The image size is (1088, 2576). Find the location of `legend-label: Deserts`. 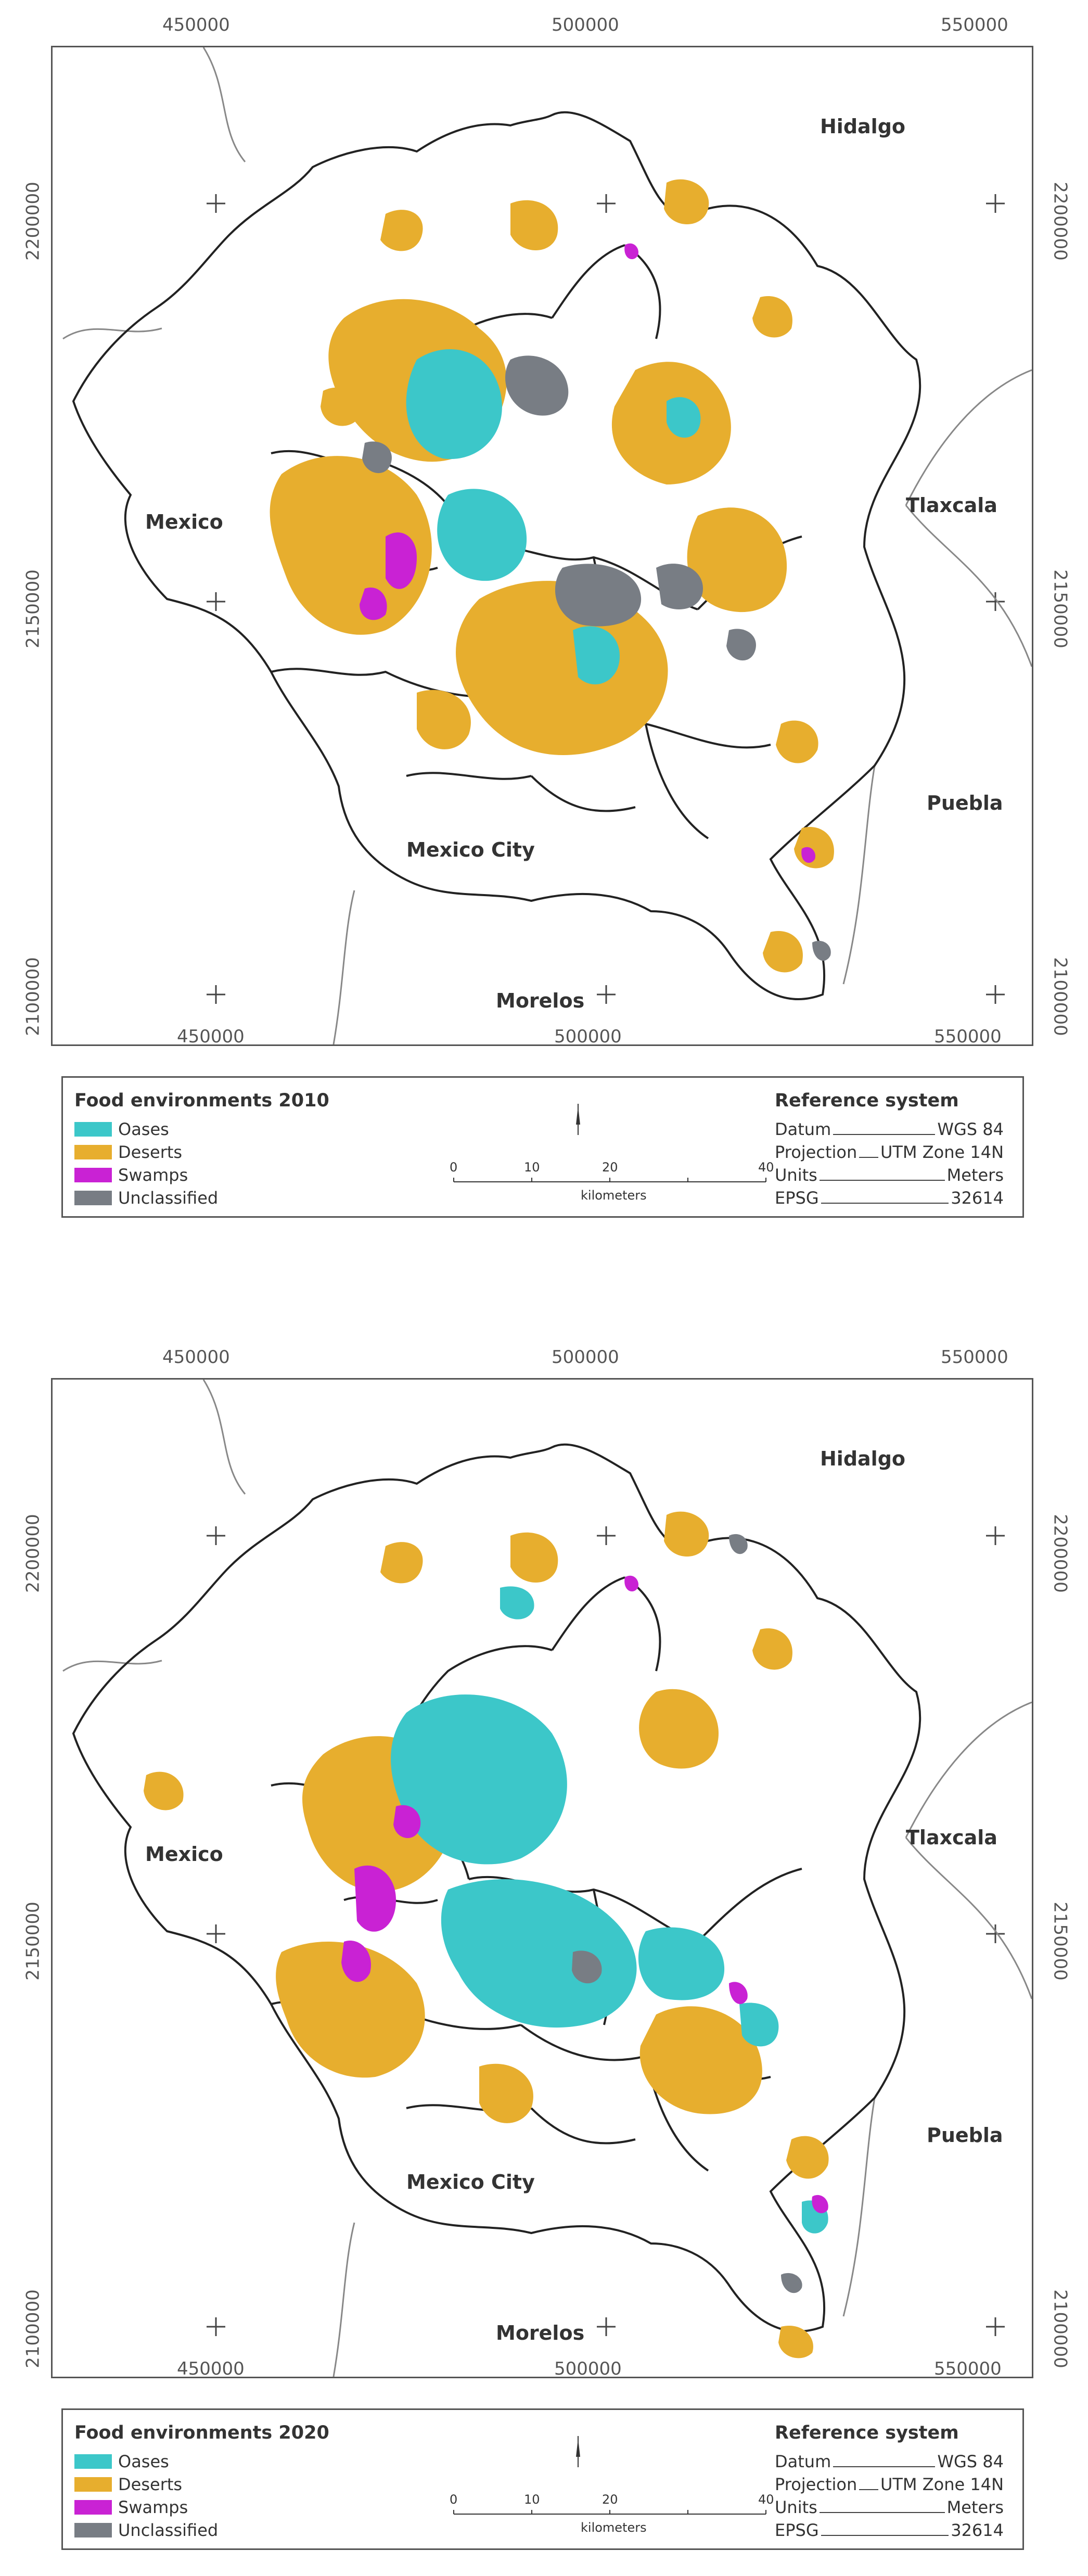

legend-label: Deserts is located at coordinates (151, 1152).